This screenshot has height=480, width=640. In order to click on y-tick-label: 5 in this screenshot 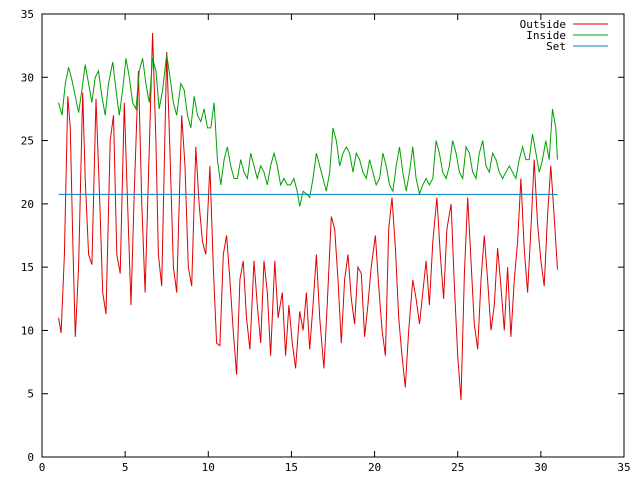, I will do `click(30, 394)`.